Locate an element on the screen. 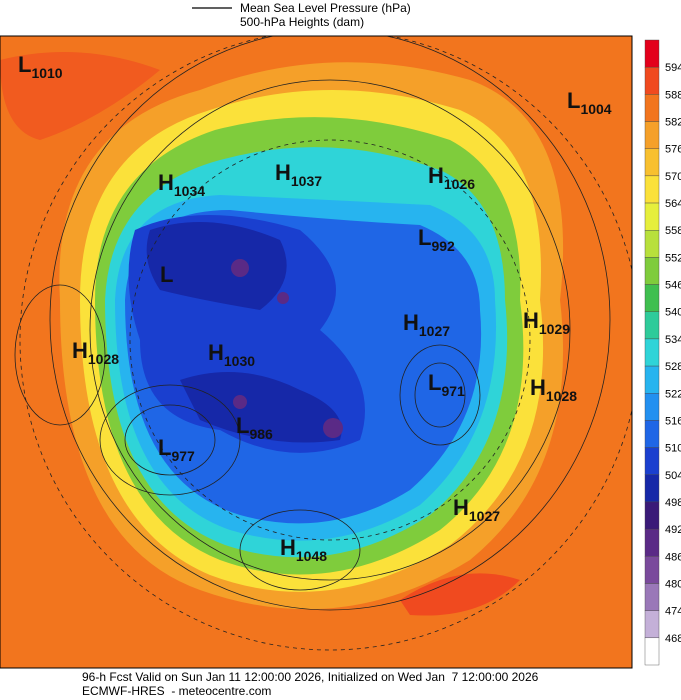  pressure-center: H1034 is located at coordinates (181, 184).